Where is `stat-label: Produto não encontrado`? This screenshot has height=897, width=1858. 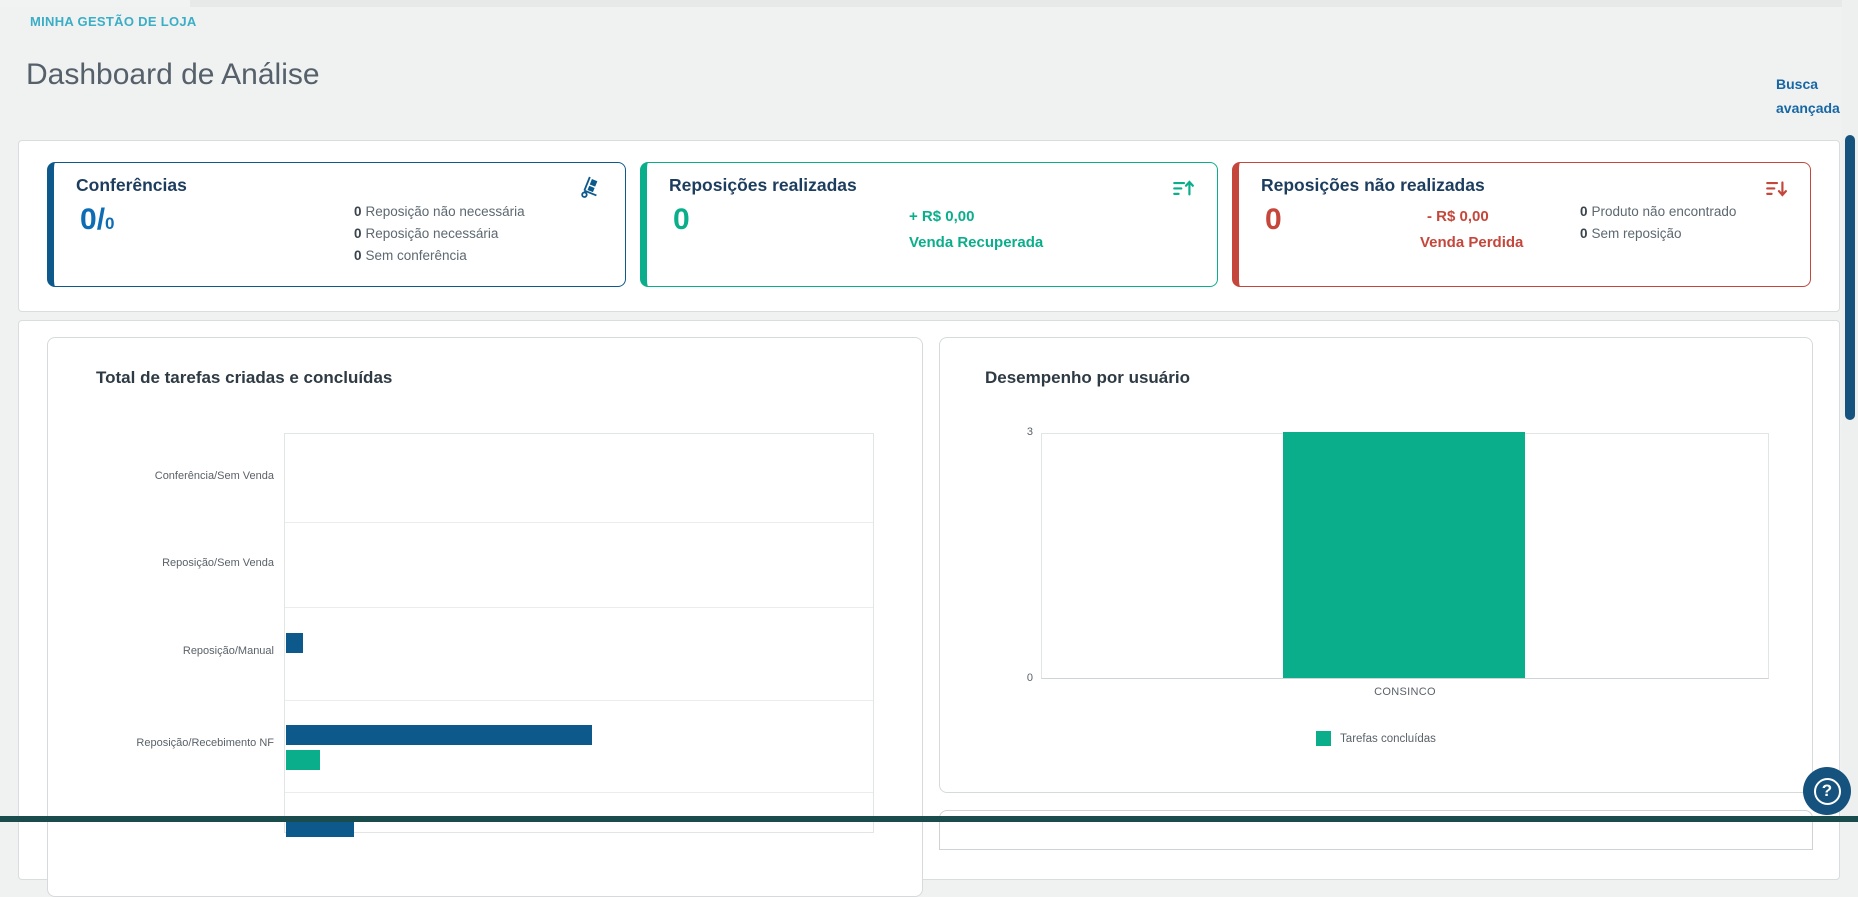
stat-label: Produto não encontrado is located at coordinates (1664, 211).